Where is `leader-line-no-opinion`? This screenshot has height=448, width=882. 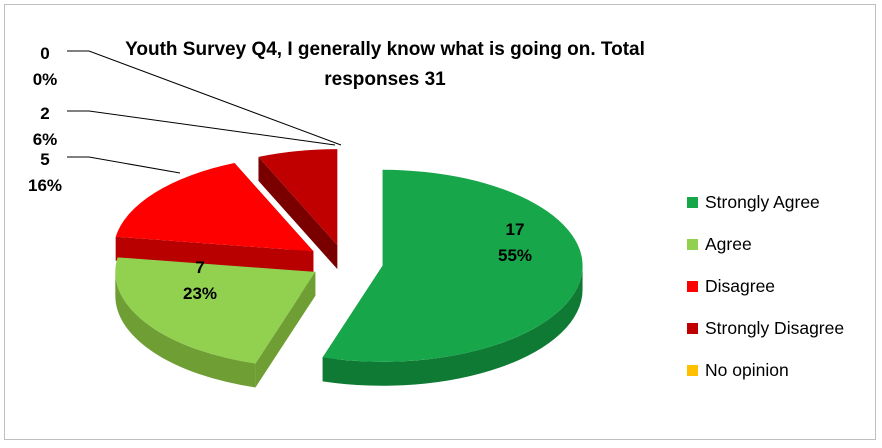 leader-line-no-opinion is located at coordinates (204, 98).